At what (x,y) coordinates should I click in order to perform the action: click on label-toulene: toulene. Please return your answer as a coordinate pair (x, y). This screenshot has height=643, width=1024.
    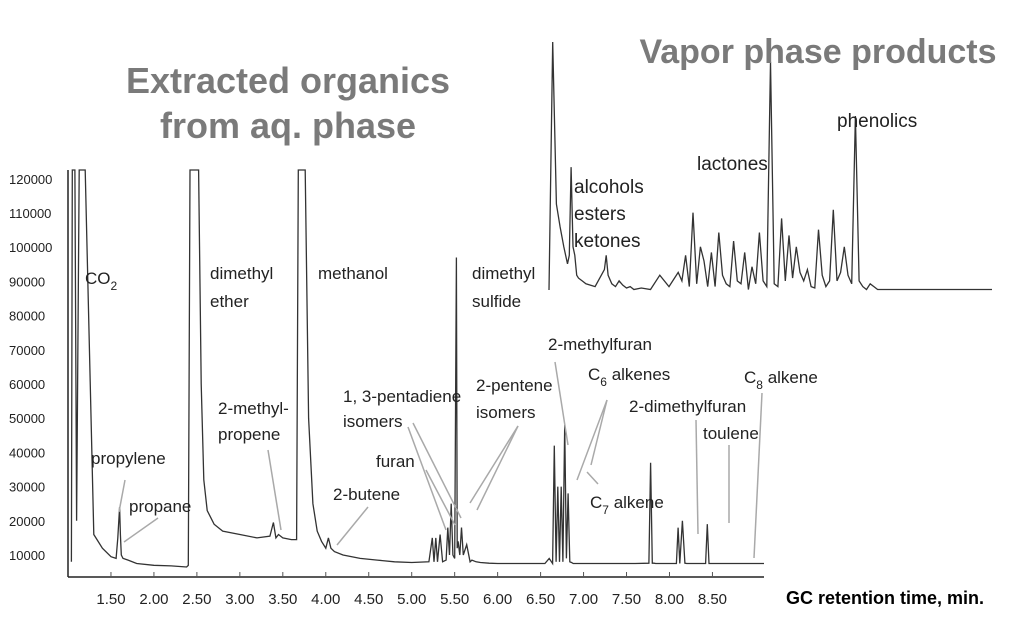
    Looking at the image, I should click on (731, 433).